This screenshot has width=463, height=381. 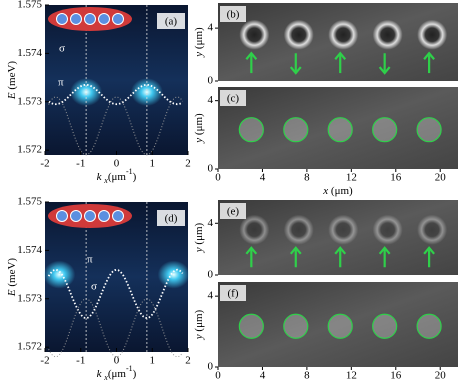 I want to click on x-tick-label: 4, so click(x=263, y=178).